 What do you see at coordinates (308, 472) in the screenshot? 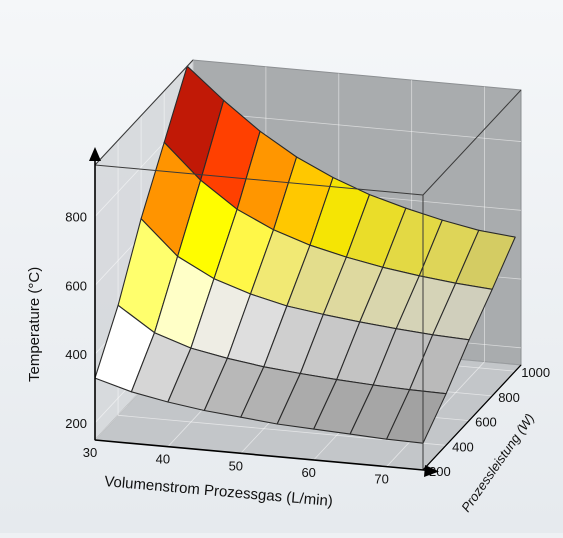
I see `x-tick-label: 60` at bounding box center [308, 472].